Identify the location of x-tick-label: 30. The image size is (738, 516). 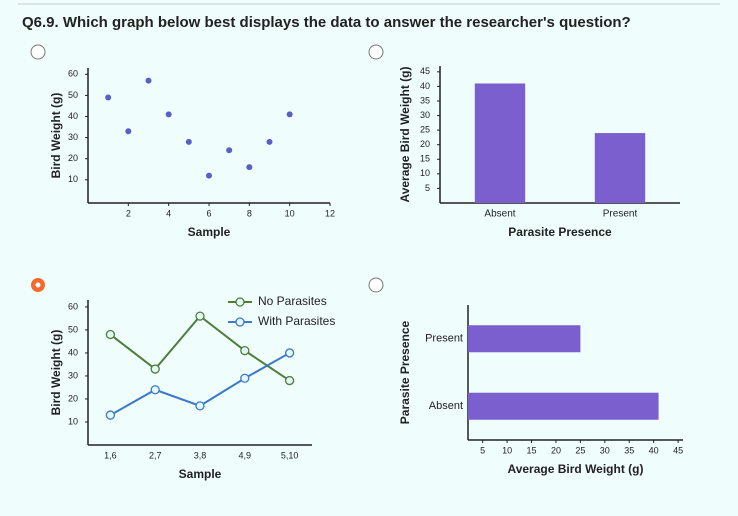
(605, 450).